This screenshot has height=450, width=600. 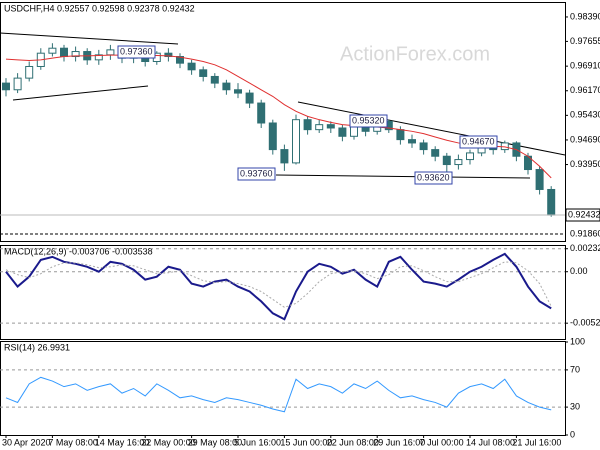 I want to click on x-tick-label: 22 Jun 08:00, so click(x=353, y=442).